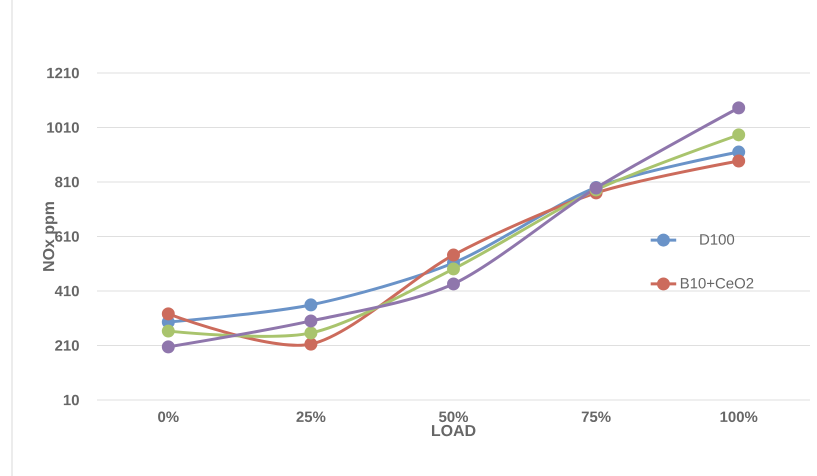  Describe the element at coordinates (66, 291) in the screenshot. I see `y-tick-label: 410` at that location.